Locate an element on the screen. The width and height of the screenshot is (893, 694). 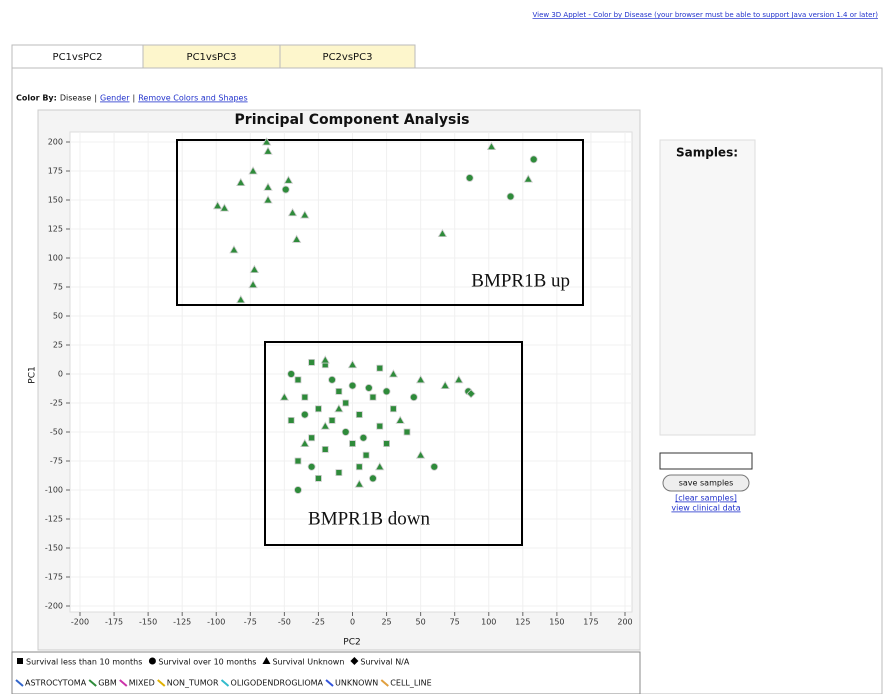
samples-panel is located at coordinates (707, 287).